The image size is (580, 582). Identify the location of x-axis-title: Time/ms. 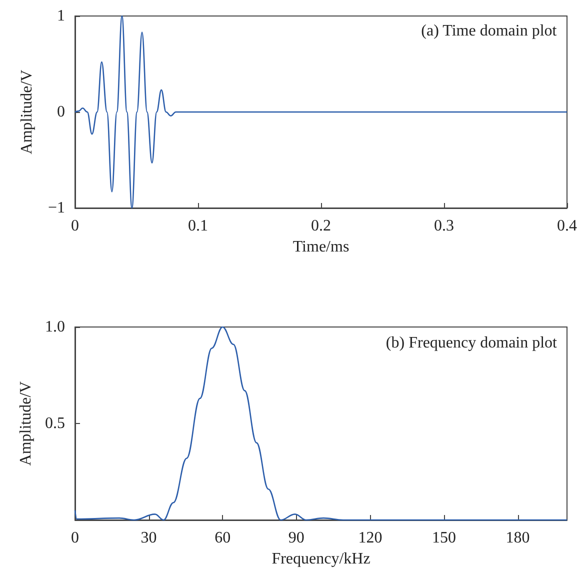
(321, 247).